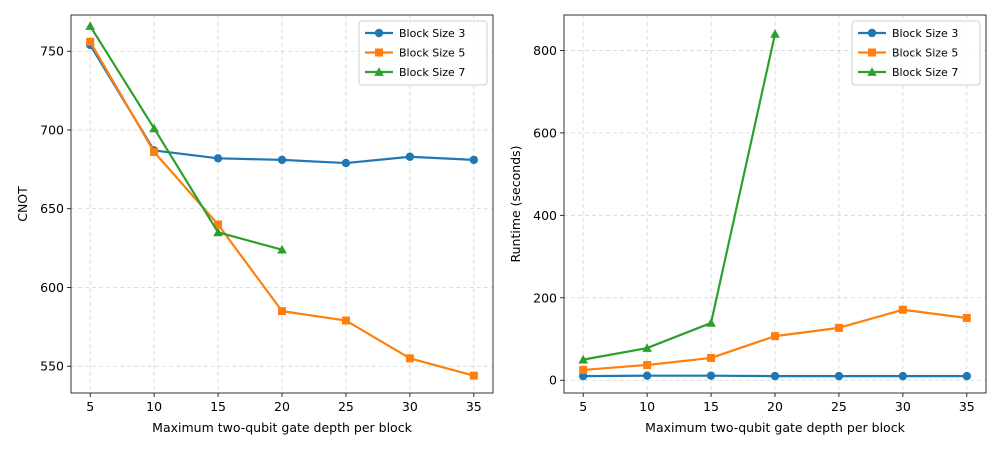 This screenshot has height=450, width=1000. I want to click on y-tick-label: 800, so click(545, 50).